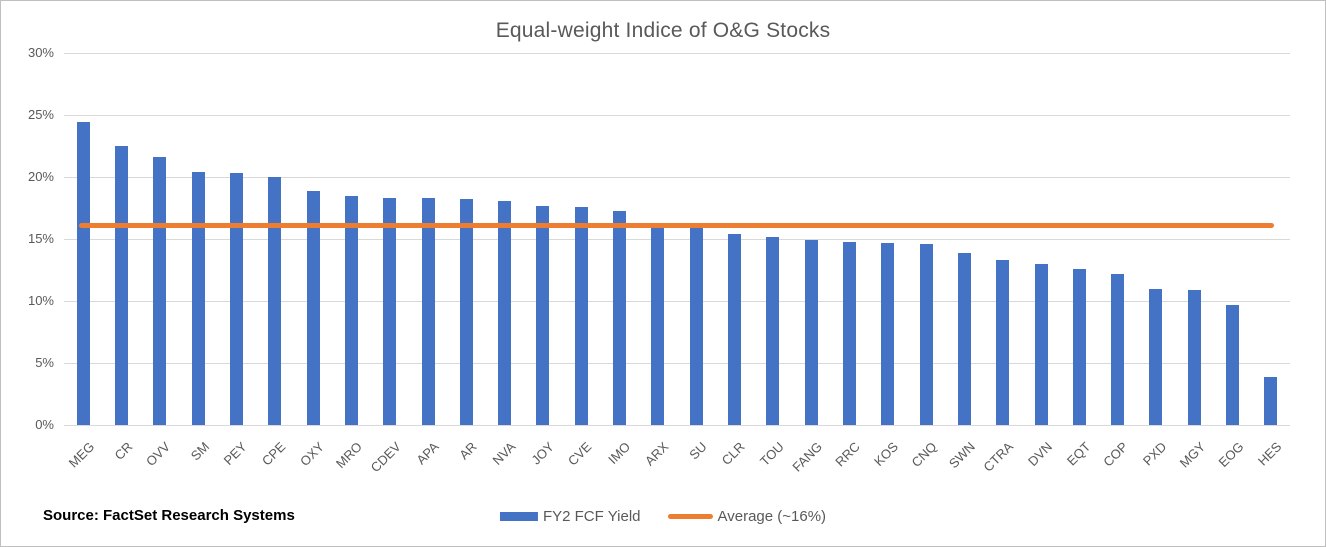 The width and height of the screenshot is (1326, 547). I want to click on x-tick-label-joy: JOY, so click(542, 453).